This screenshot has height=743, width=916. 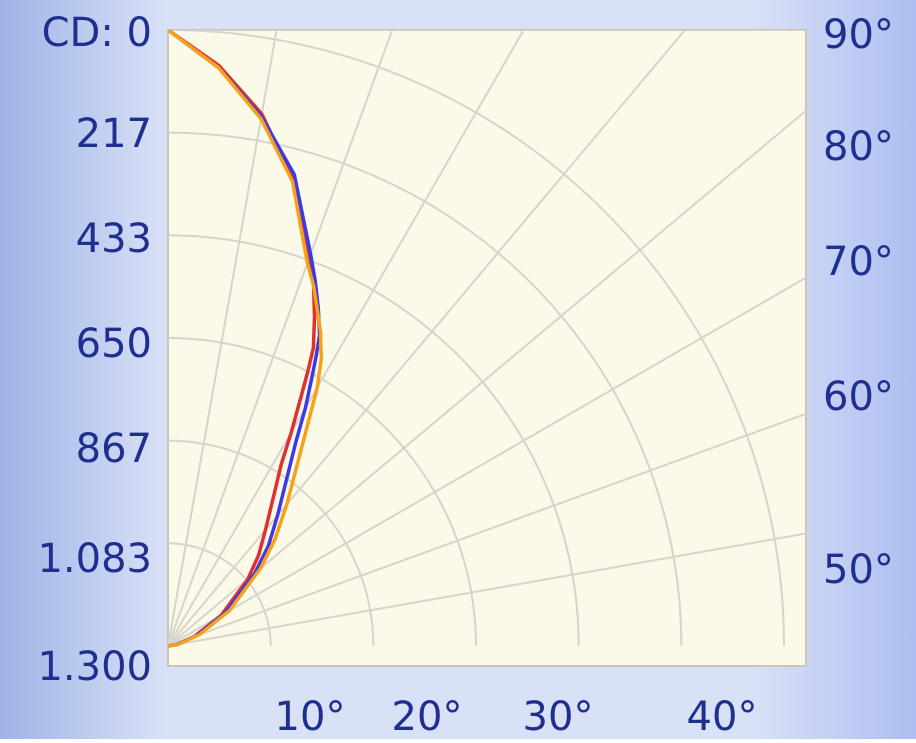 What do you see at coordinates (858, 262) in the screenshot?
I see `angle-tick-label-right: 70°` at bounding box center [858, 262].